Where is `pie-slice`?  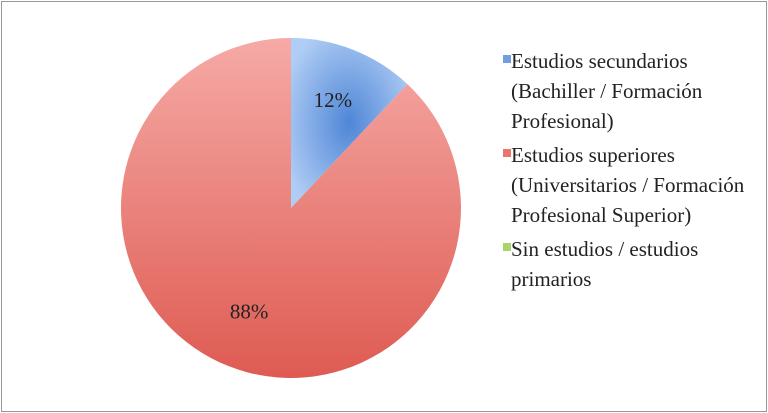
pie-slice is located at coordinates (349, 123).